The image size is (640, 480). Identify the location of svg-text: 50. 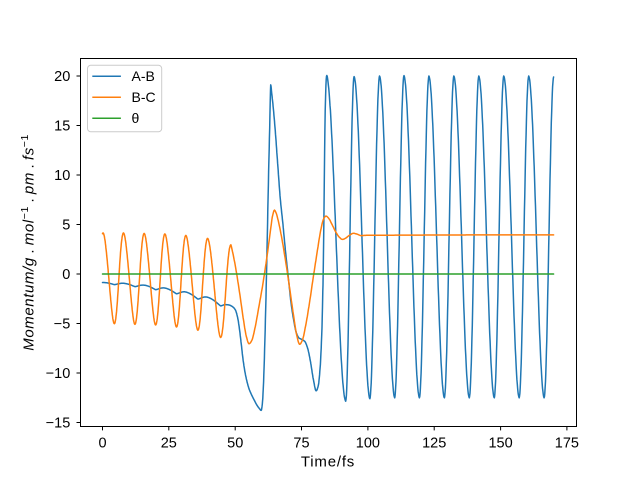
(235, 444).